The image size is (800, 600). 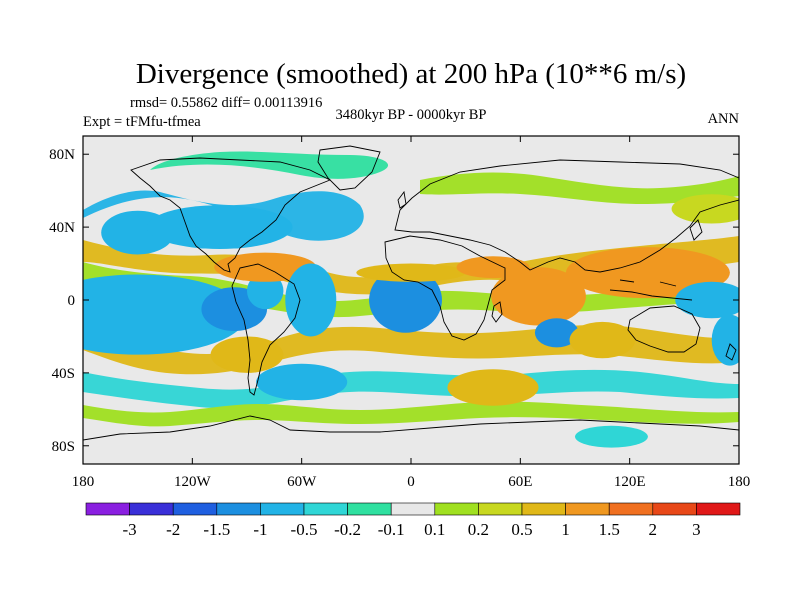 I want to click on x-tick-label: 120W, so click(x=193, y=482).